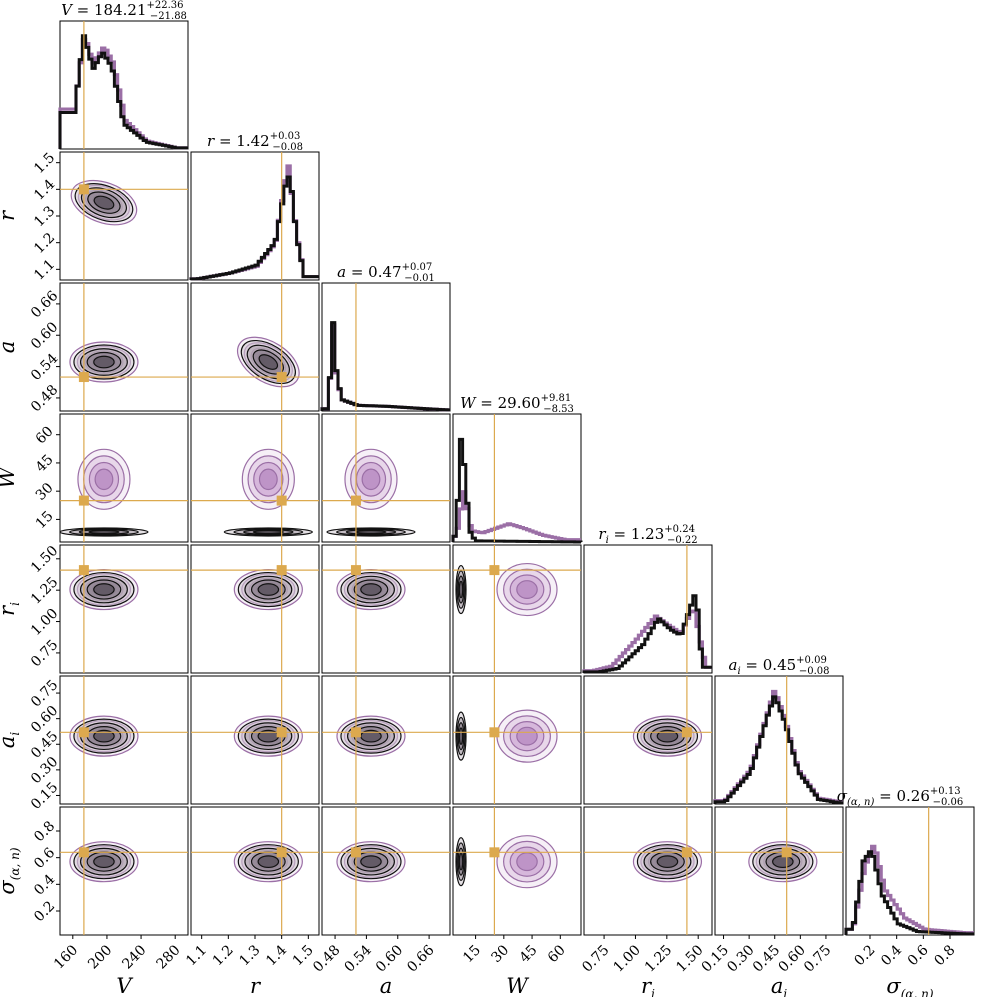 The width and height of the screenshot is (997, 997). What do you see at coordinates (255, 478) in the screenshot?
I see `scatter-panel-r-W` at bounding box center [255, 478].